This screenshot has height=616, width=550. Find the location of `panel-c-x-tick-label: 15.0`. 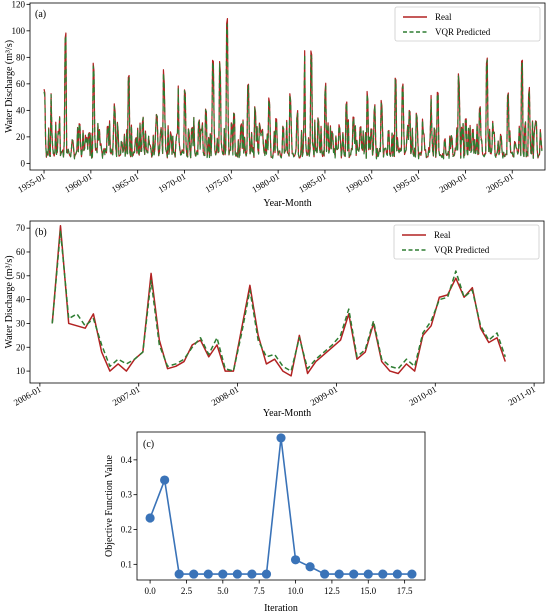

panel-c-x-tick-label: 15.0 is located at coordinates (368, 591).